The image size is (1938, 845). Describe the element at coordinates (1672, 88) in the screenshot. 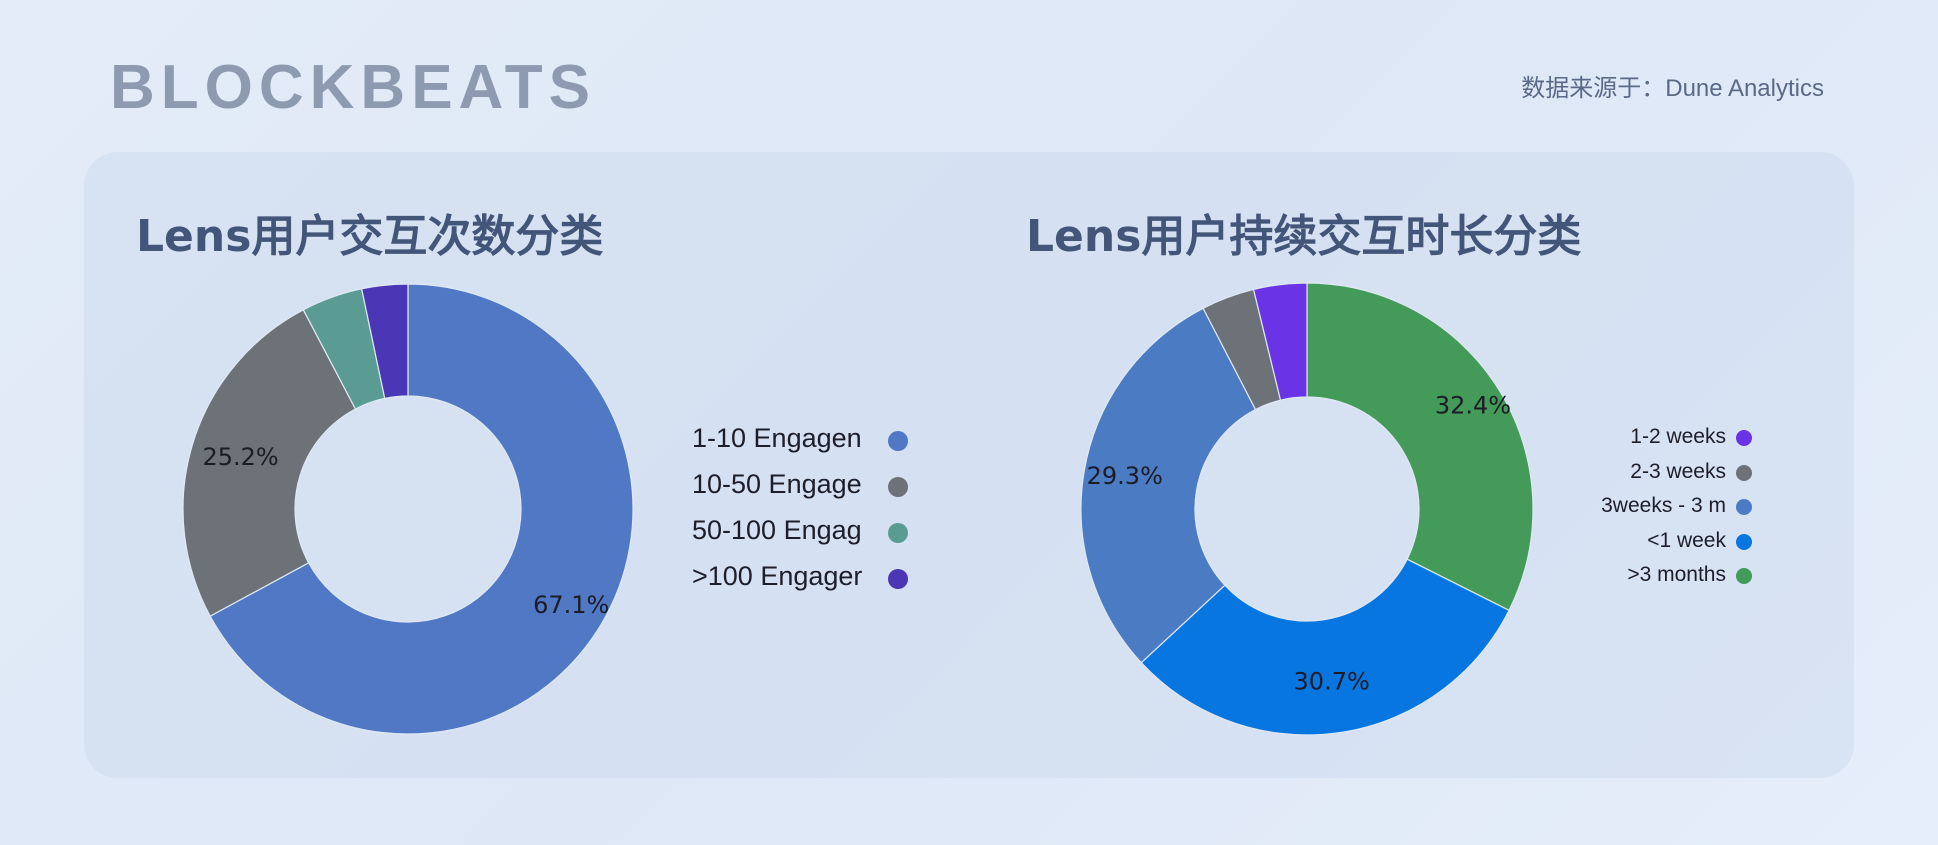

I see `data-source-label: 数据来源于：Dune Analytics` at that location.